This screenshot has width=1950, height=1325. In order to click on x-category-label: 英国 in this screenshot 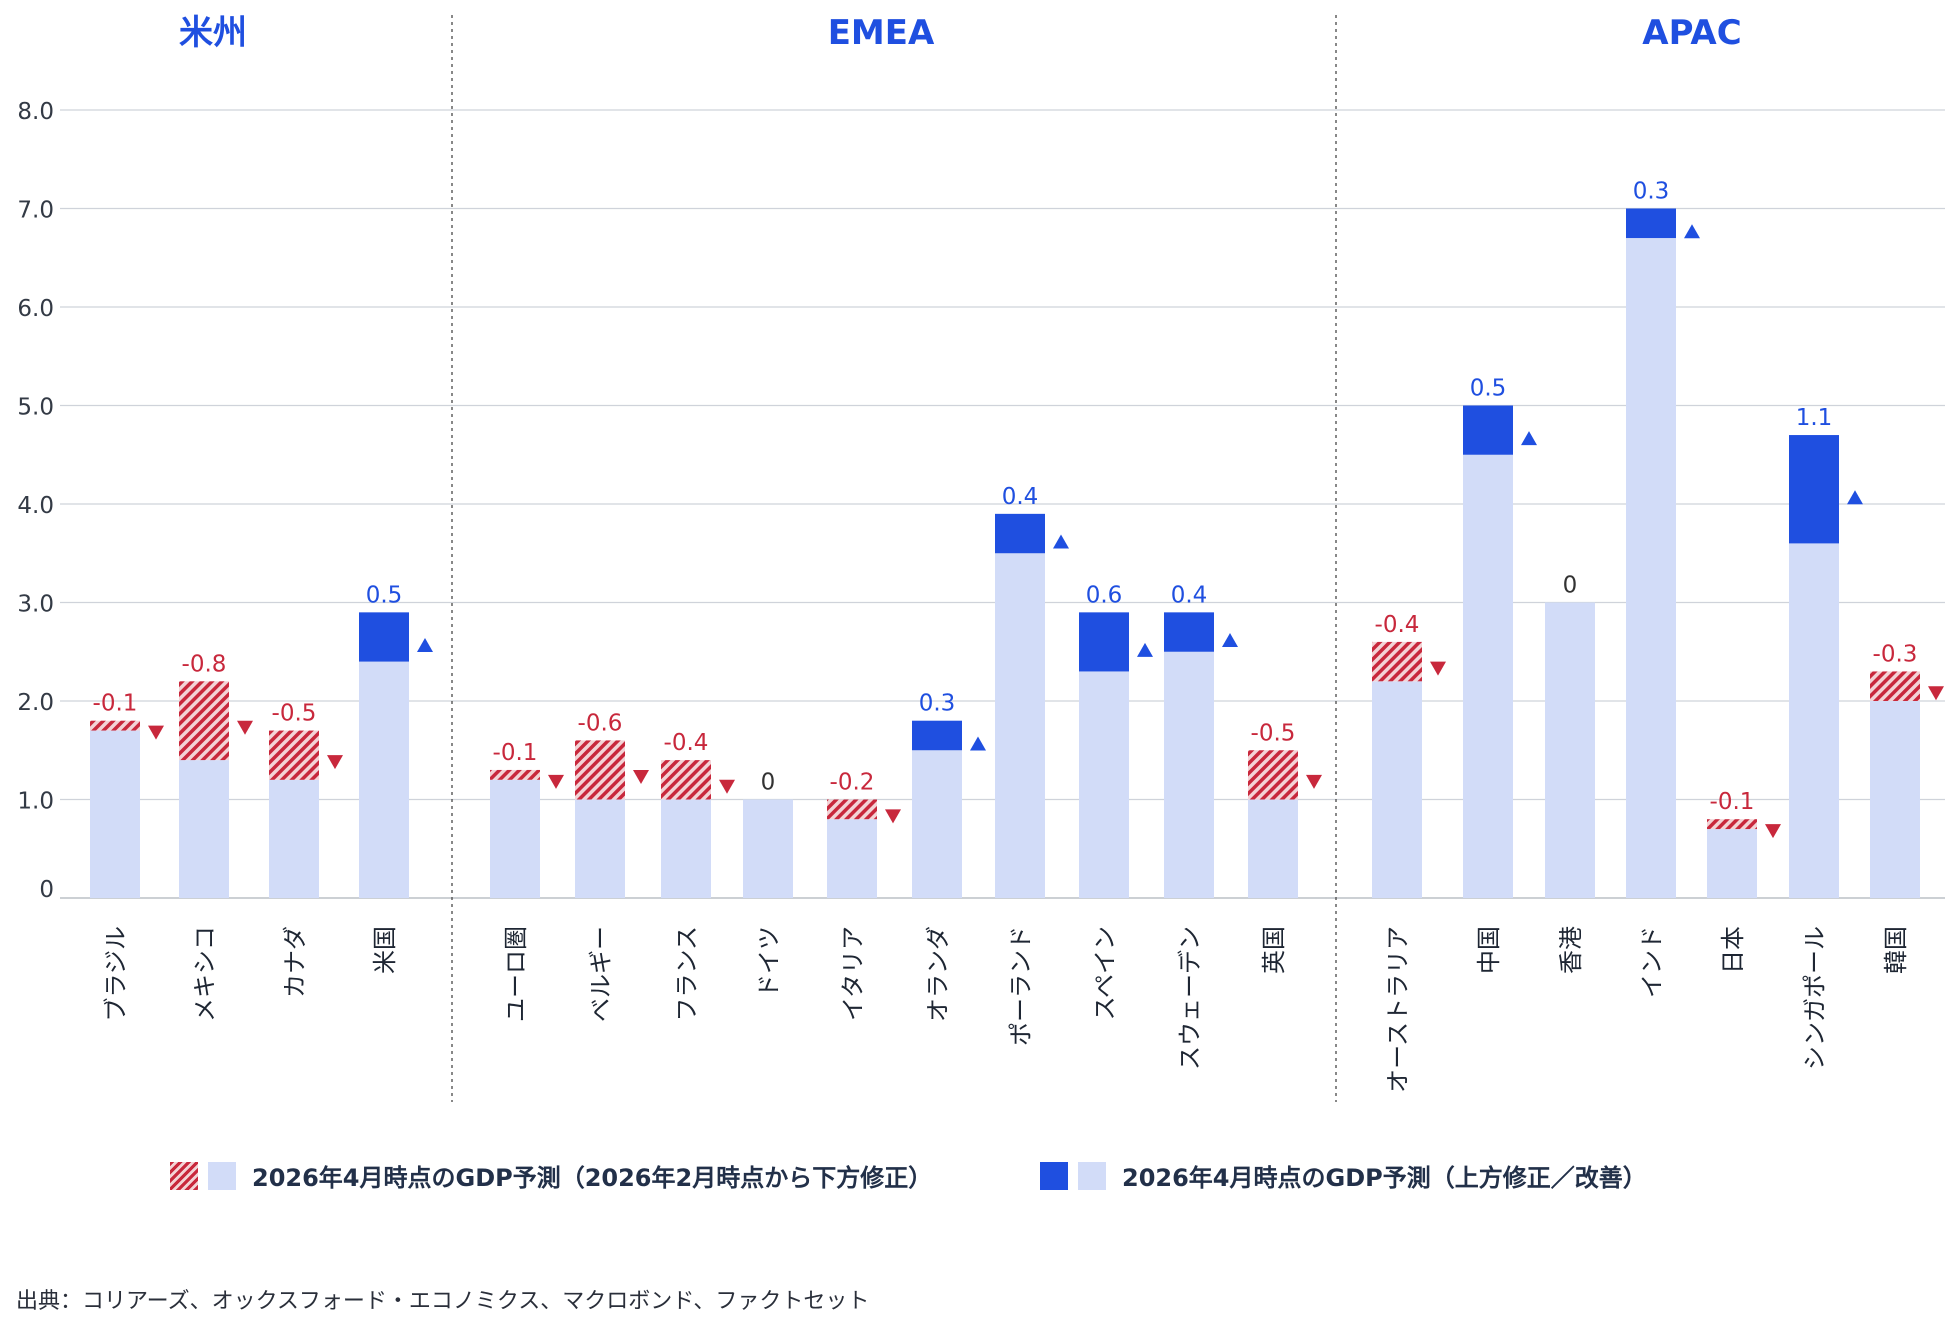, I will do `click(1274, 950)`.